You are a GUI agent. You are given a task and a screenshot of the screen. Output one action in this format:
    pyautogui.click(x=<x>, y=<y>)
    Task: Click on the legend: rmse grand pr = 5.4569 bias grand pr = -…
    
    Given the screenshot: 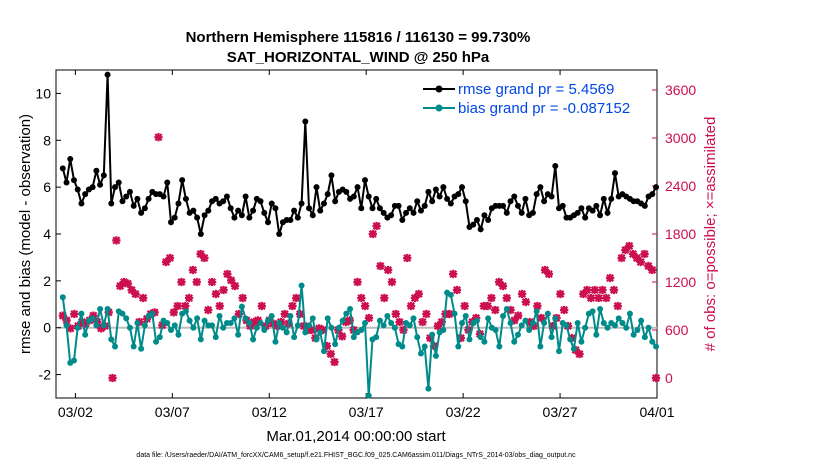 What is the action you would take?
    pyautogui.click(x=526, y=99)
    